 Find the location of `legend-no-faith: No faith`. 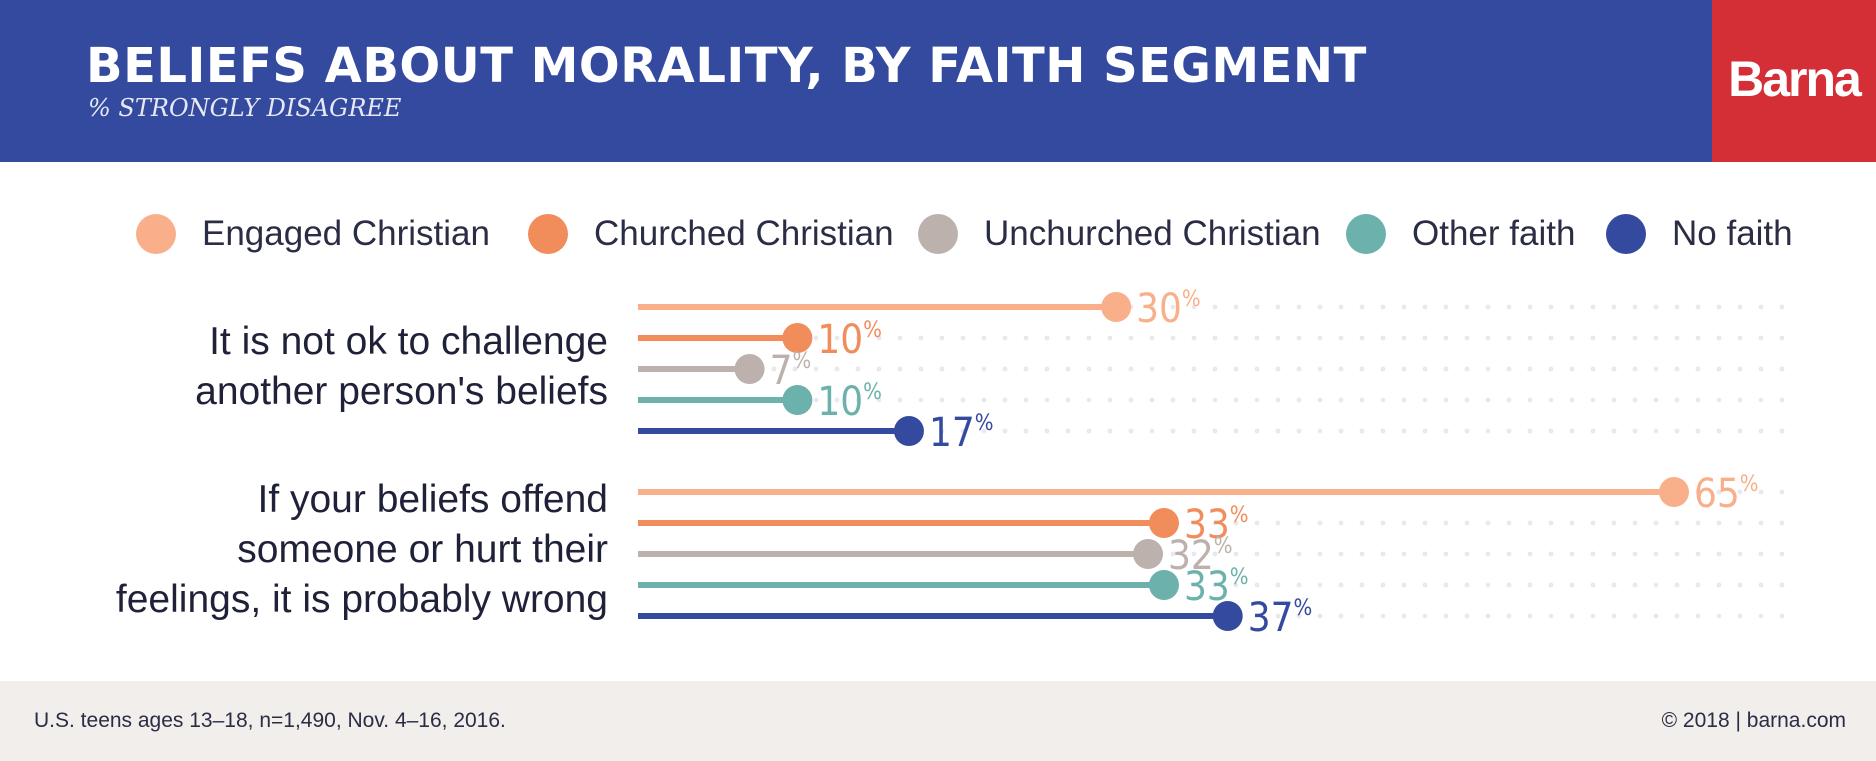

legend-no-faith: No faith is located at coordinates (1699, 234).